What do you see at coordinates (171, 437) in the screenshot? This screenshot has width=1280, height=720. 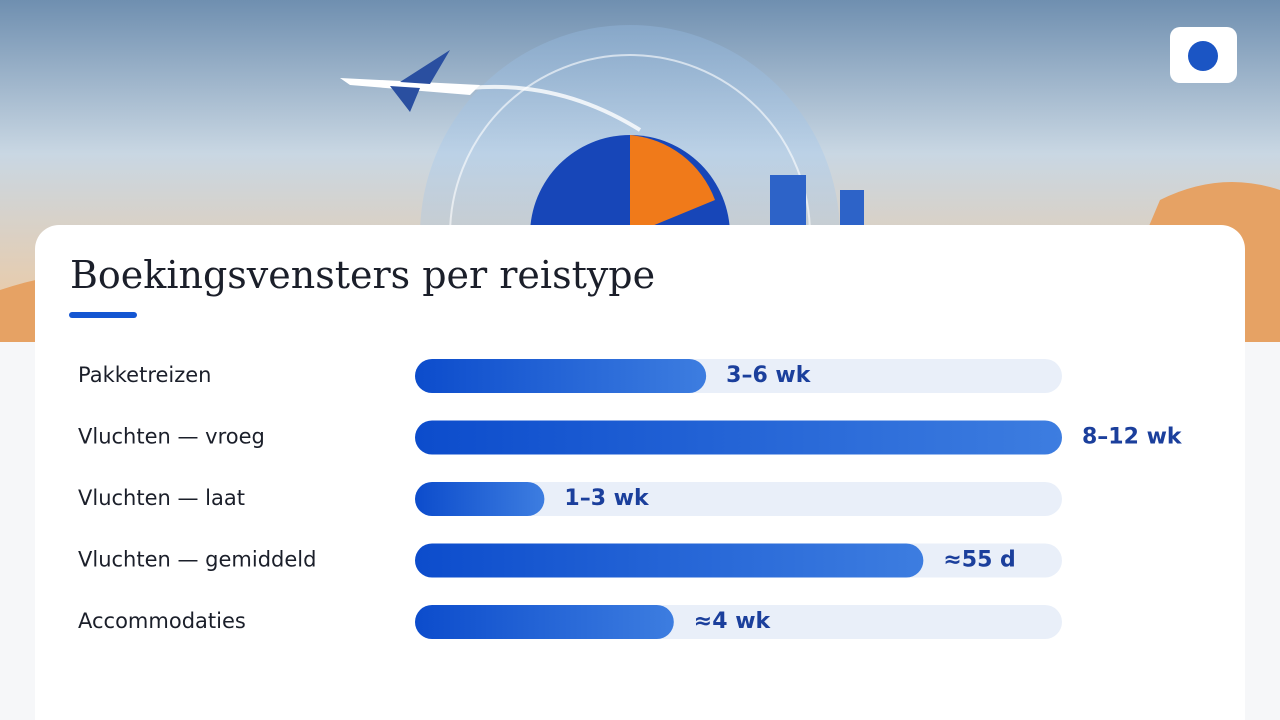 I see `category-label: Vluchten — vroeg` at bounding box center [171, 437].